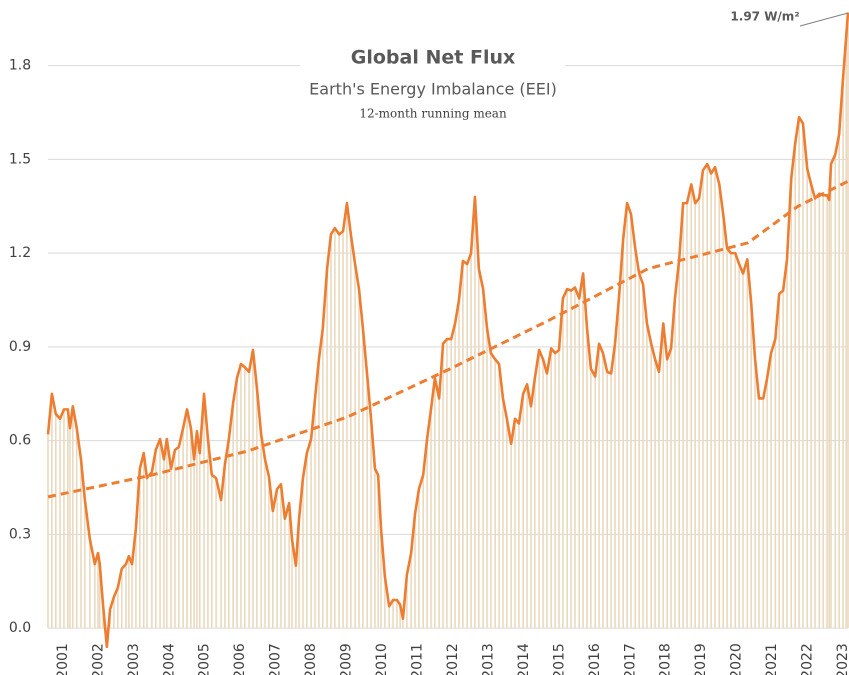  Describe the element at coordinates (418, 659) in the screenshot. I see `x-tick-label: 2011` at that location.